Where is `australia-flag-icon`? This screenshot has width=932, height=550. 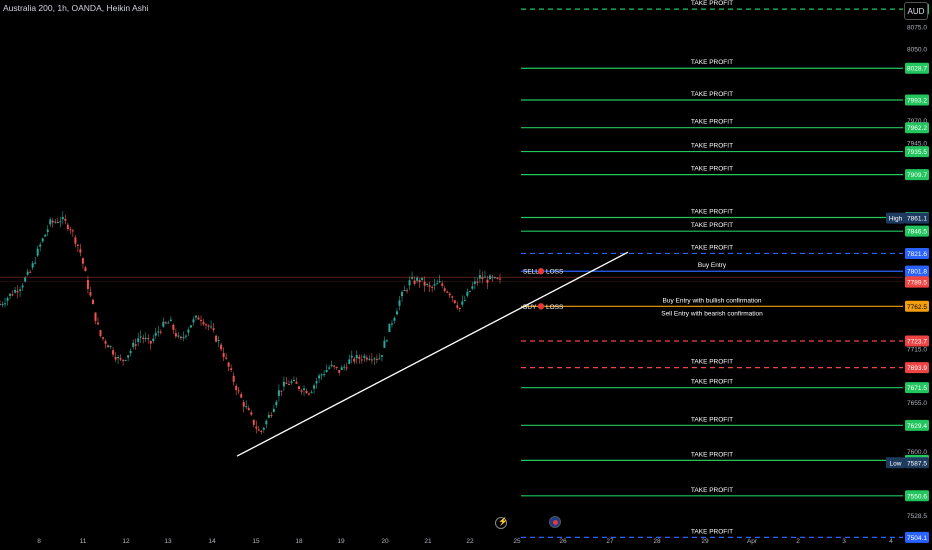
australia-flag-icon is located at coordinates (555, 522).